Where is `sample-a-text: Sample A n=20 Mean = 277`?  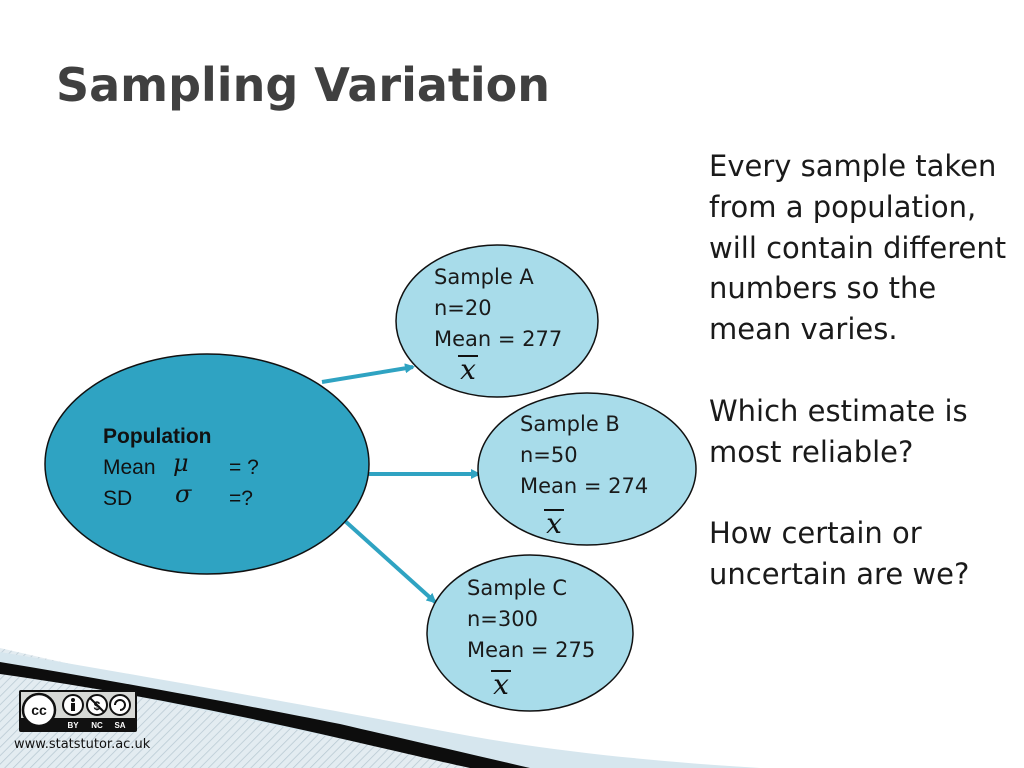
sample-a-text: Sample A n=20 Mean = 277 is located at coordinates (498, 308).